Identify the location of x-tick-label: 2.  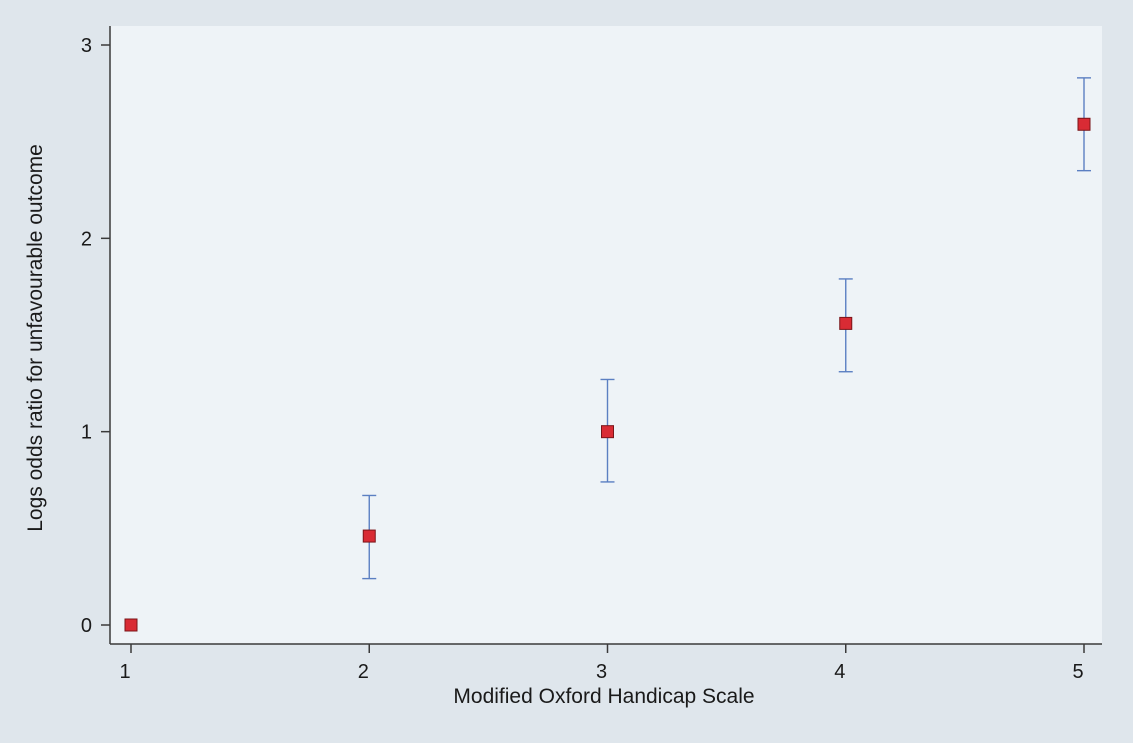
(363, 672).